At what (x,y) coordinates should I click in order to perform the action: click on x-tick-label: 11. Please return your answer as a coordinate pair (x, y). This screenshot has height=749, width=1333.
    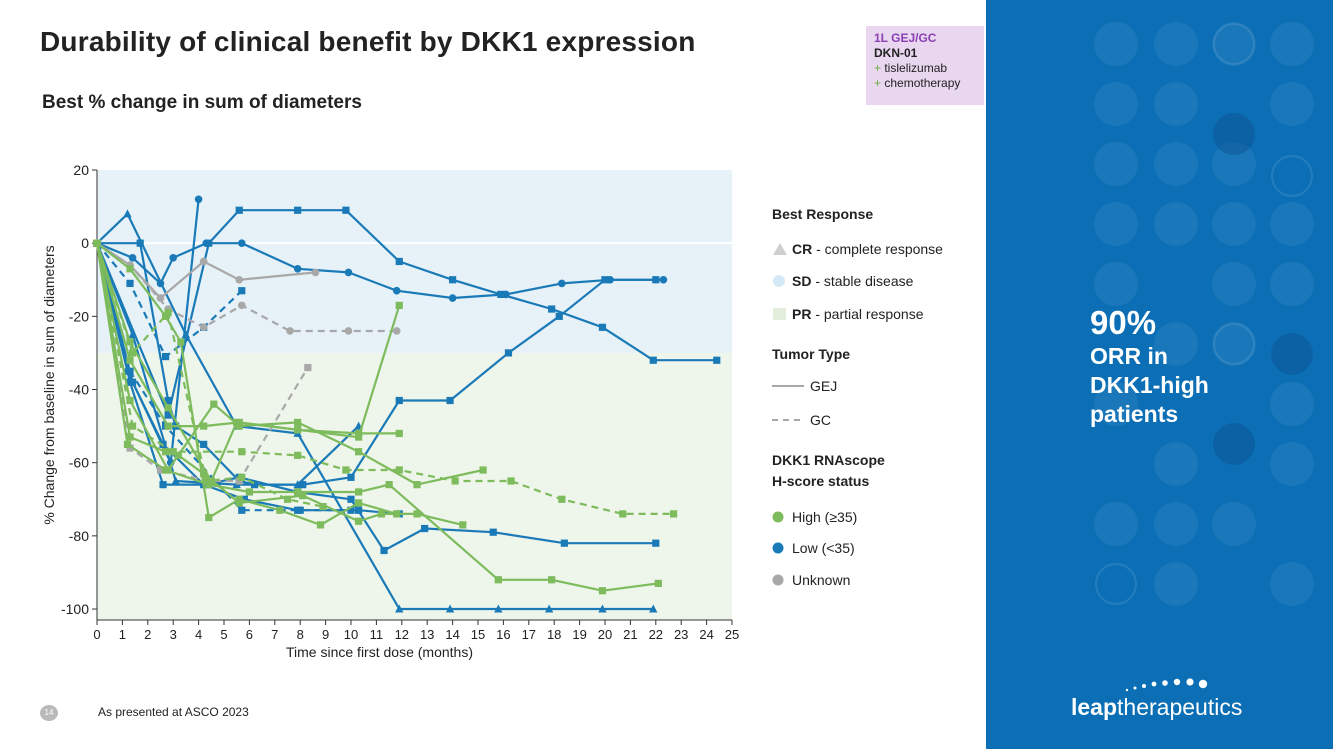
    Looking at the image, I should click on (377, 634).